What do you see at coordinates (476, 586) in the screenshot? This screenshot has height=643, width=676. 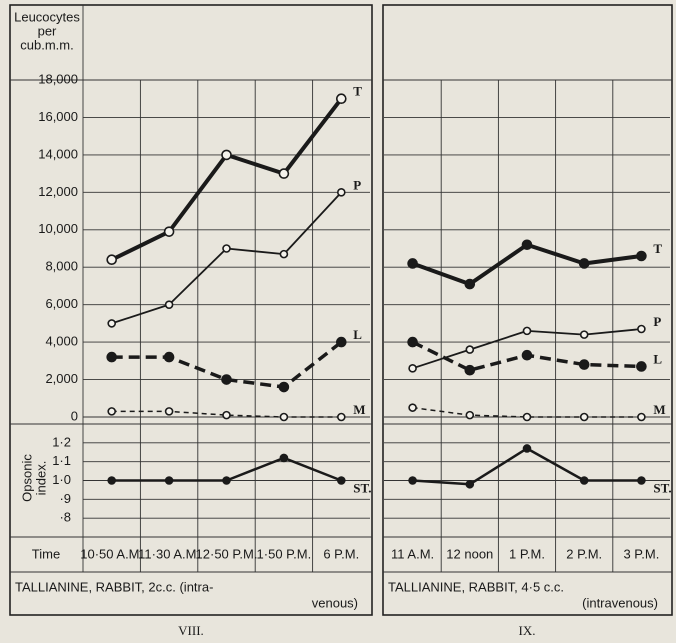 I see `caption: TALLIANINE, RABBIT, 4·5 c.c.` at bounding box center [476, 586].